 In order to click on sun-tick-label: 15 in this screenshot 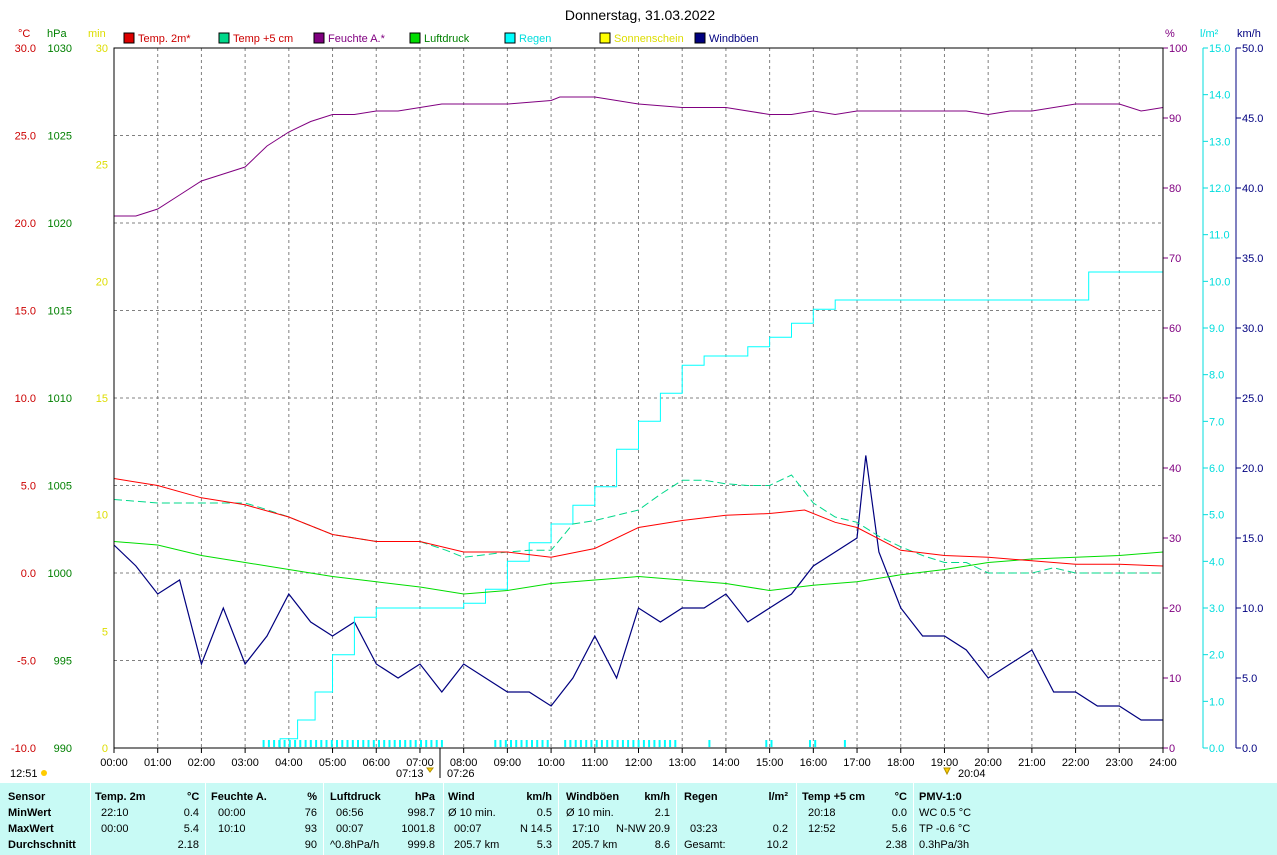, I will do `click(102, 399)`.